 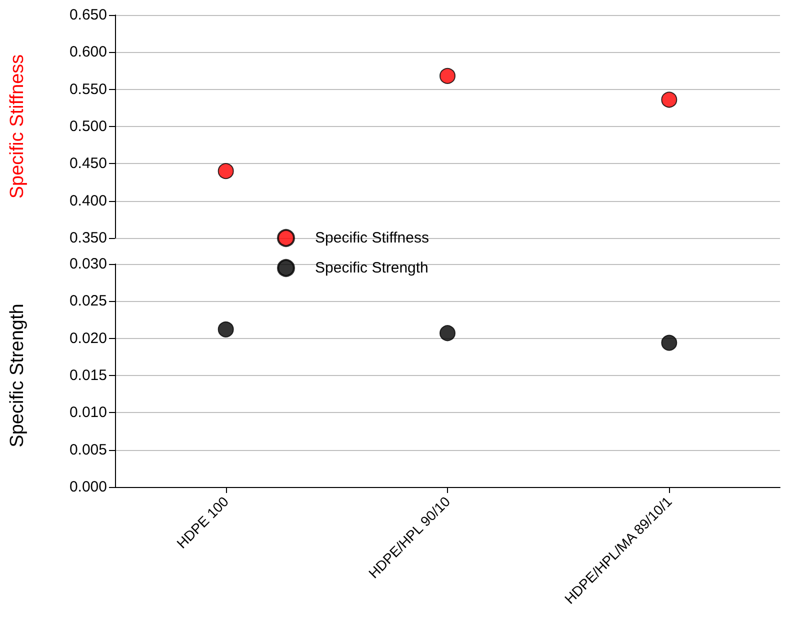 What do you see at coordinates (88, 413) in the screenshot?
I see `y-tick-label: 0.010` at bounding box center [88, 413].